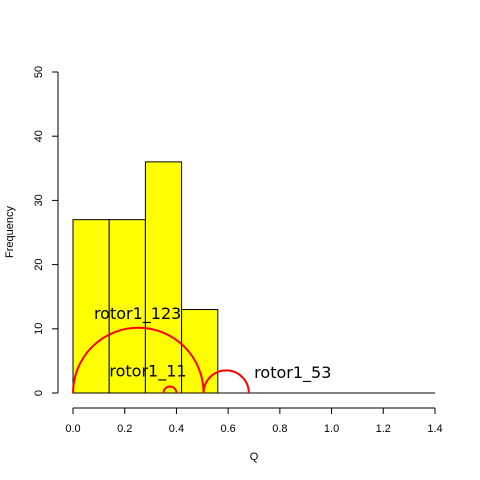 The width and height of the screenshot is (480, 480). Describe the element at coordinates (39, 200) in the screenshot. I see `y-tick-label-3: 30` at that location.